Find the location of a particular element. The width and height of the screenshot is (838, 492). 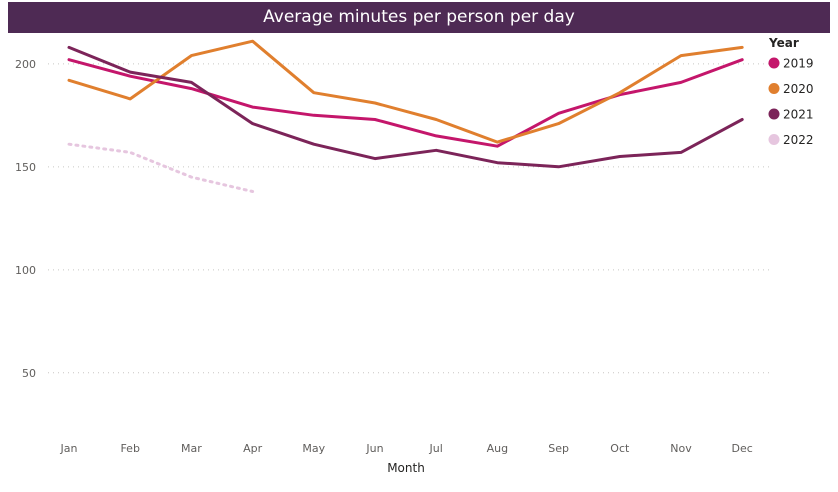

y-axis-ticks: 50 100 150 200 is located at coordinates (25, 219).